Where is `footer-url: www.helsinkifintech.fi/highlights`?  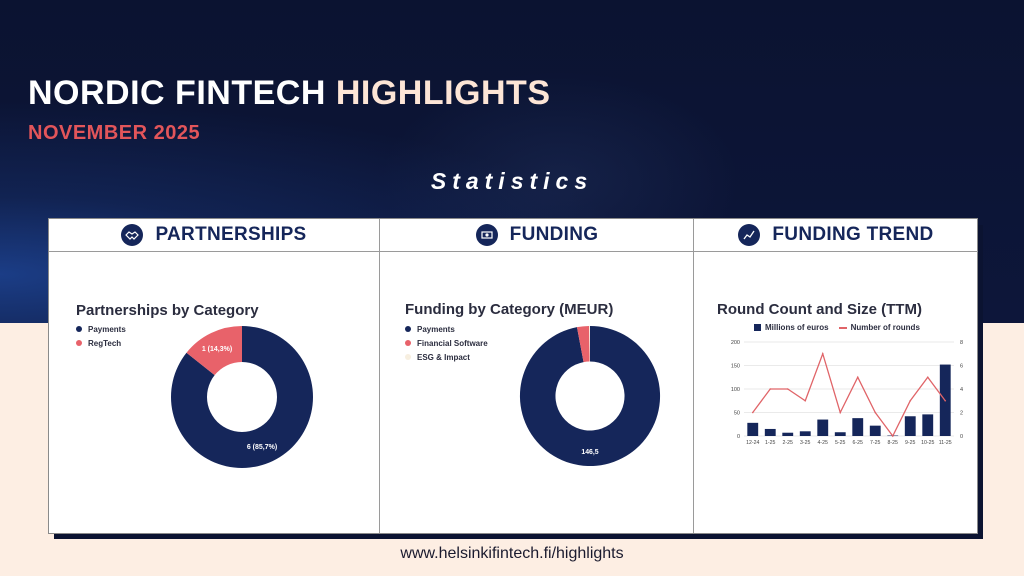 footer-url: www.helsinkifintech.fi/highlights is located at coordinates (512, 553).